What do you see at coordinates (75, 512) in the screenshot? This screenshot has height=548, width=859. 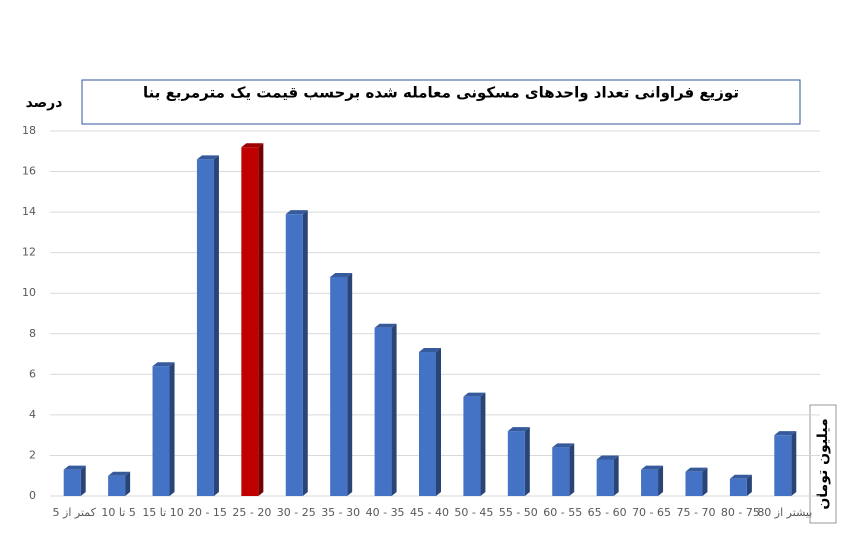 I see `x-tick-label: کمتر از 5` at bounding box center [75, 512].